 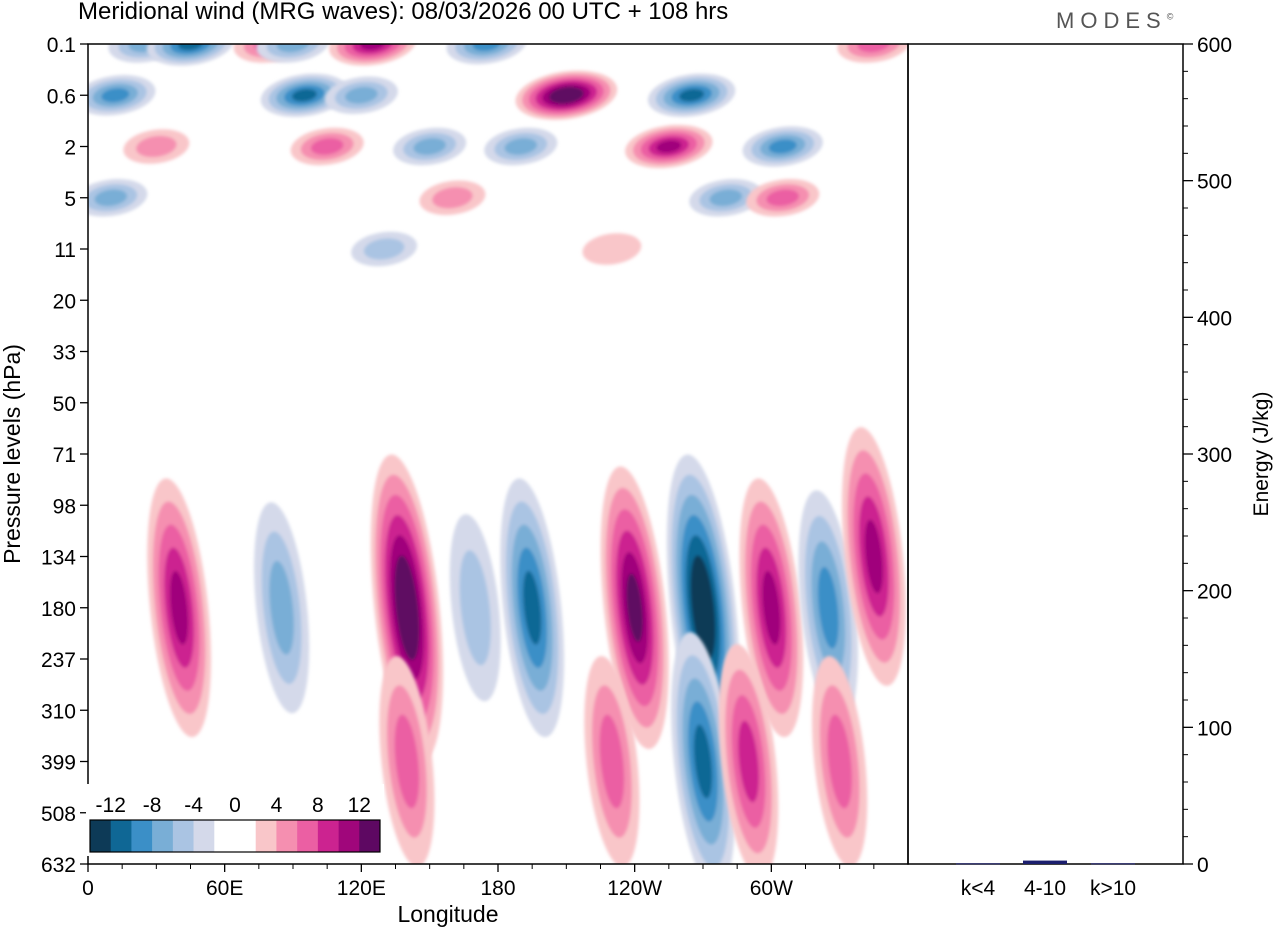 I want to click on x-tick-label: 60W, so click(x=771, y=888).